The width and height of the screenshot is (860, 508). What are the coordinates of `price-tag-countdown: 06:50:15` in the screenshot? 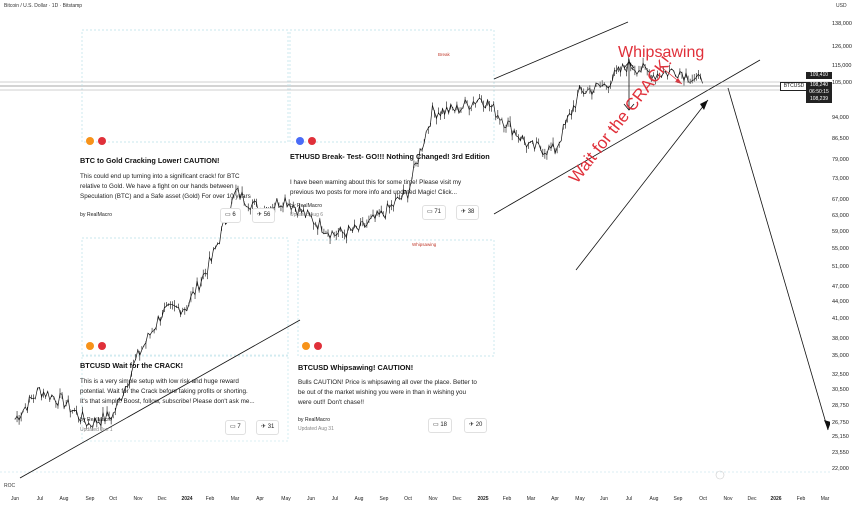 It's located at (819, 92).